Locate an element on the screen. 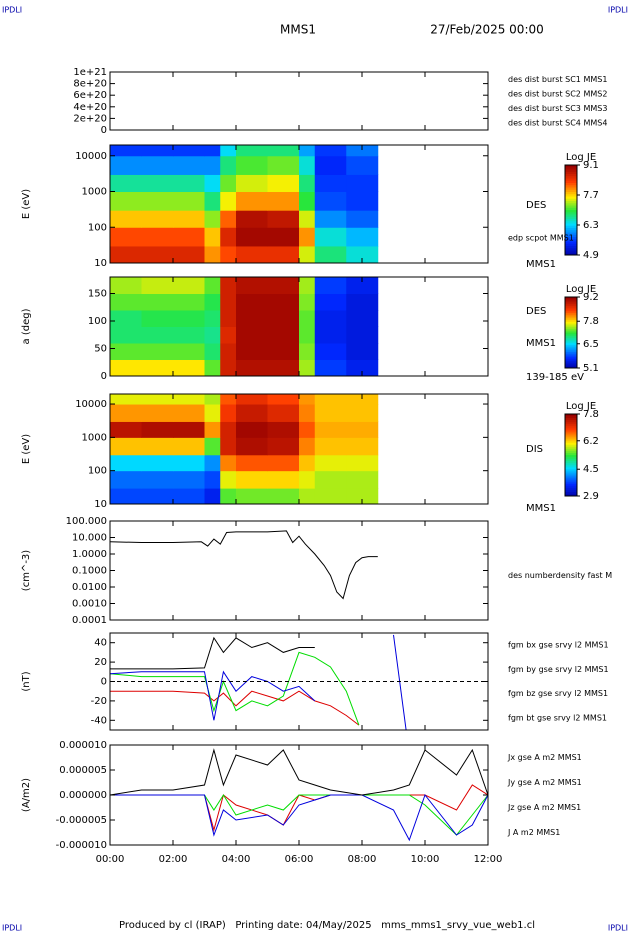 This screenshot has height=934, width=630. annotation: MMS1 is located at coordinates (541, 508).